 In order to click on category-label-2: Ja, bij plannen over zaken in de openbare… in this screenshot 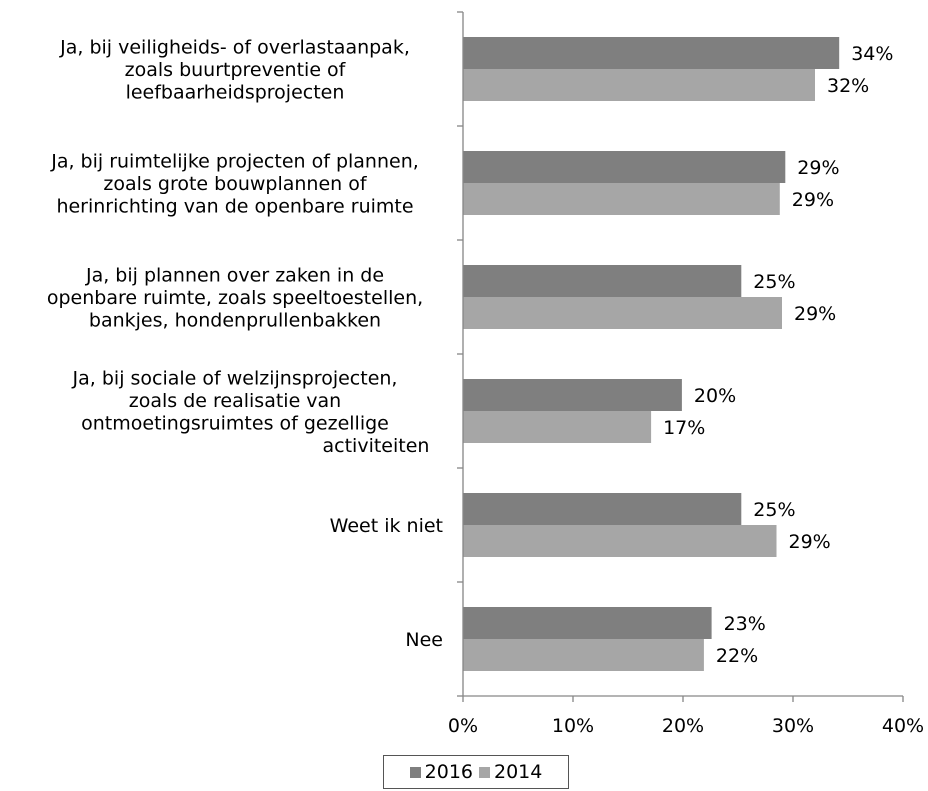, I will do `click(235, 298)`.